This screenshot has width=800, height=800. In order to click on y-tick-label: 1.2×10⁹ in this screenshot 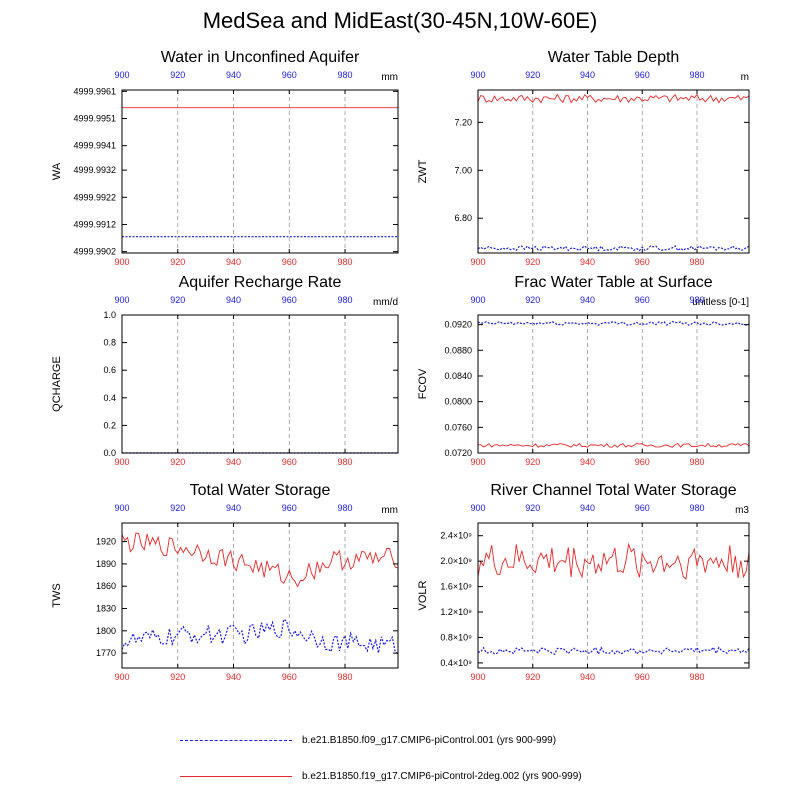, I will do `click(456, 612)`.